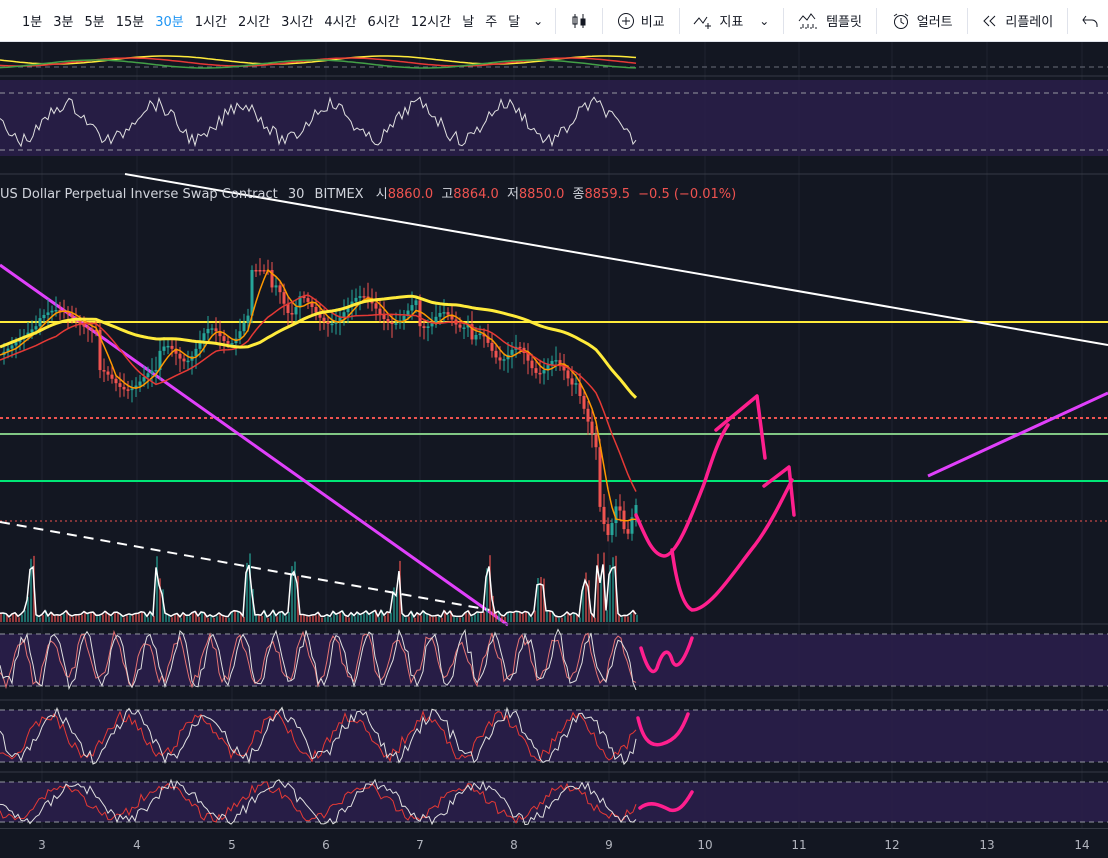 Image resolution: width=1108 pixels, height=858 pixels. What do you see at coordinates (383, 22) in the screenshot?
I see `interval-10: 6시간` at bounding box center [383, 22].